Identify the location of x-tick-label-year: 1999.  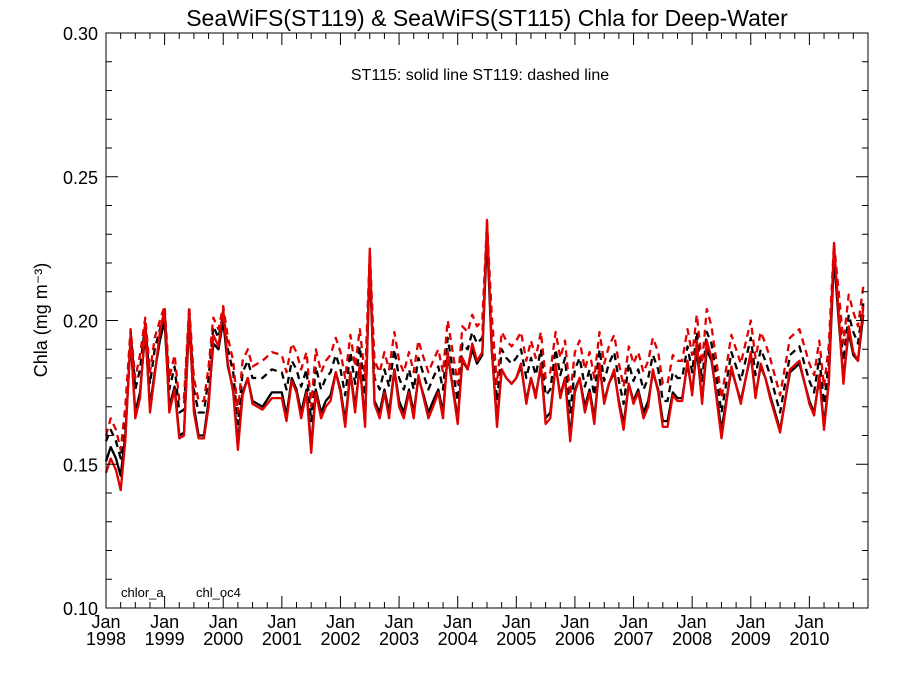
(165, 639).